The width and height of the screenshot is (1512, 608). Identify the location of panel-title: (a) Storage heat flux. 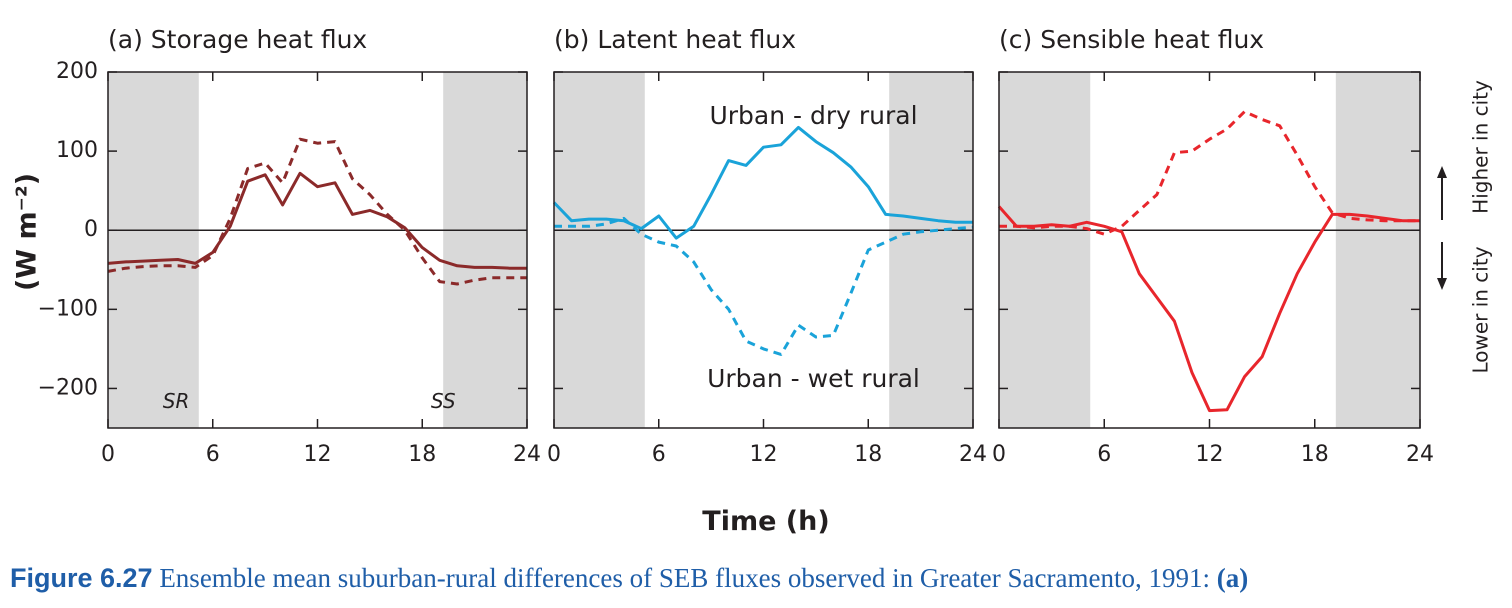
(237, 39).